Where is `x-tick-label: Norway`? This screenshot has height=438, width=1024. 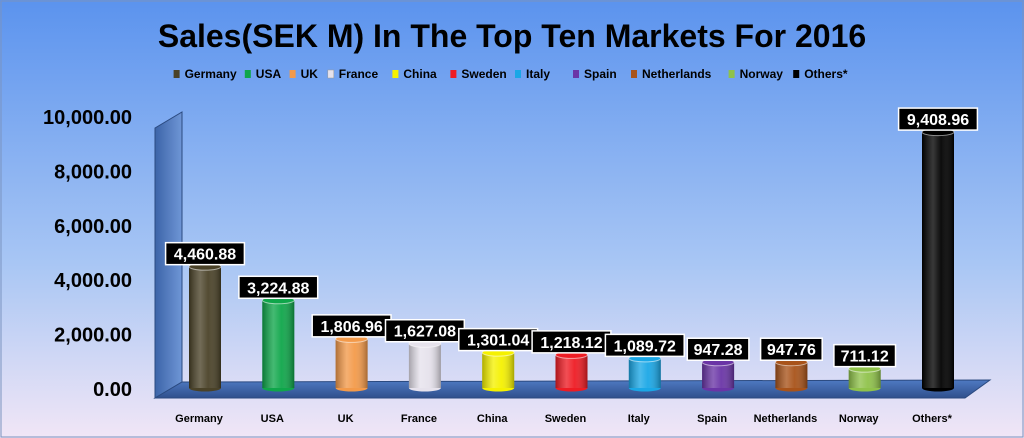
x-tick-label: Norway is located at coordinates (859, 419).